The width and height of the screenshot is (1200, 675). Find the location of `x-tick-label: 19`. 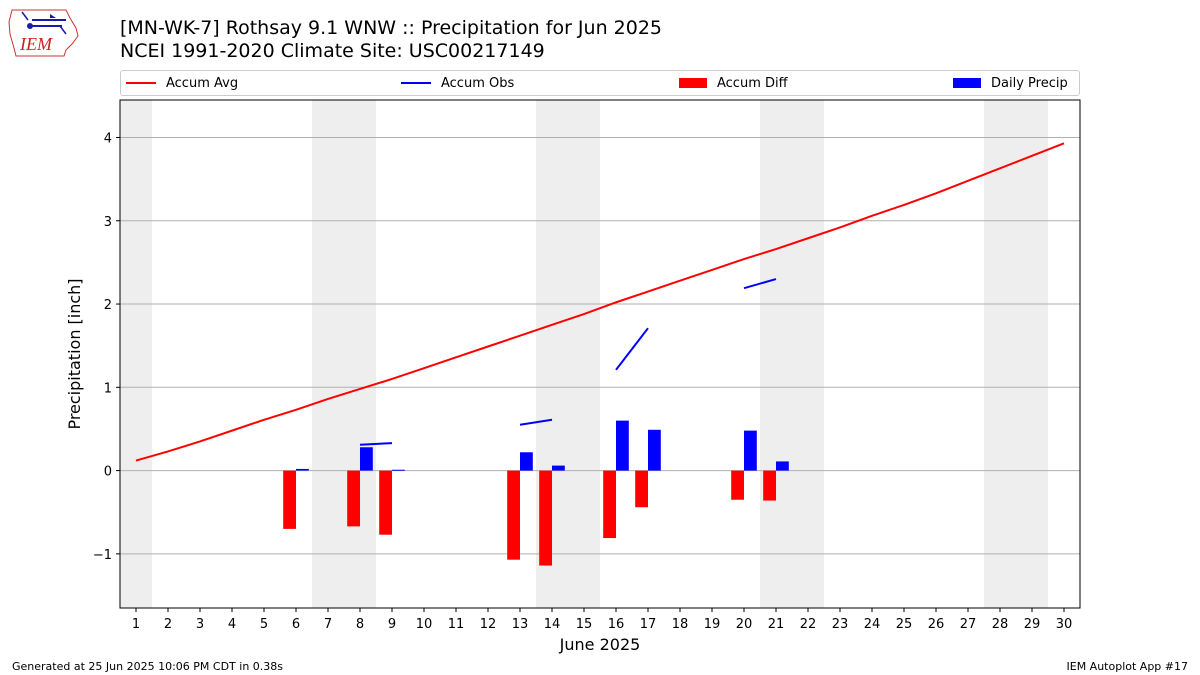

x-tick-label: 19 is located at coordinates (712, 624).